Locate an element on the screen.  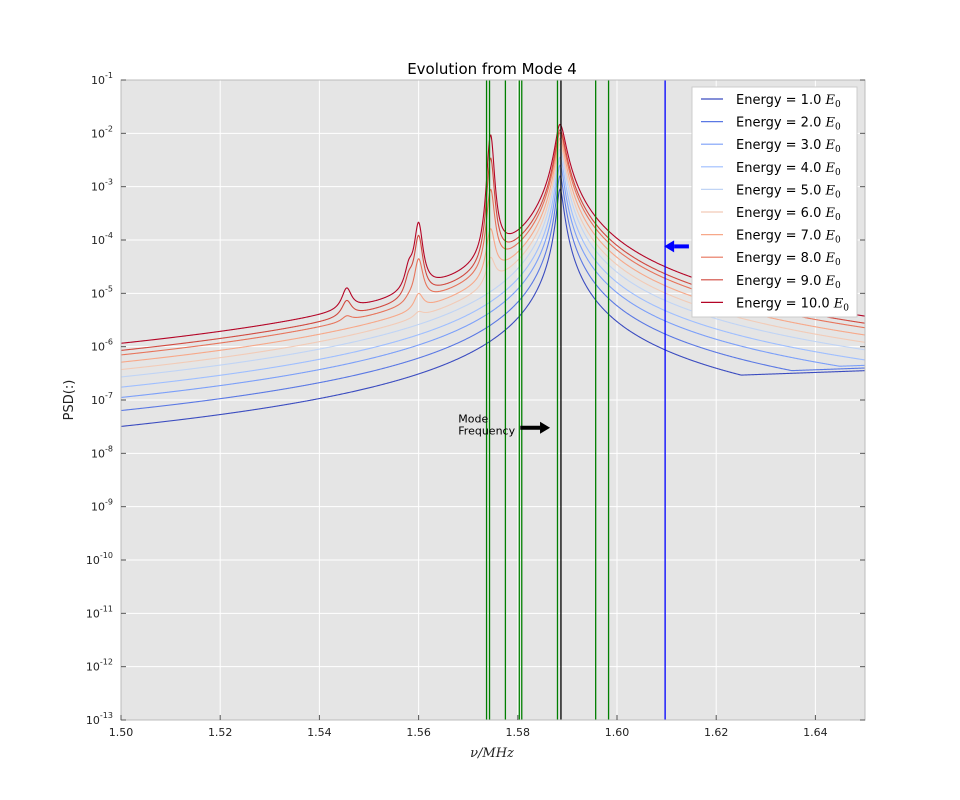
y-tick-label: 10⁻¹¹ is located at coordinates (99, 612).